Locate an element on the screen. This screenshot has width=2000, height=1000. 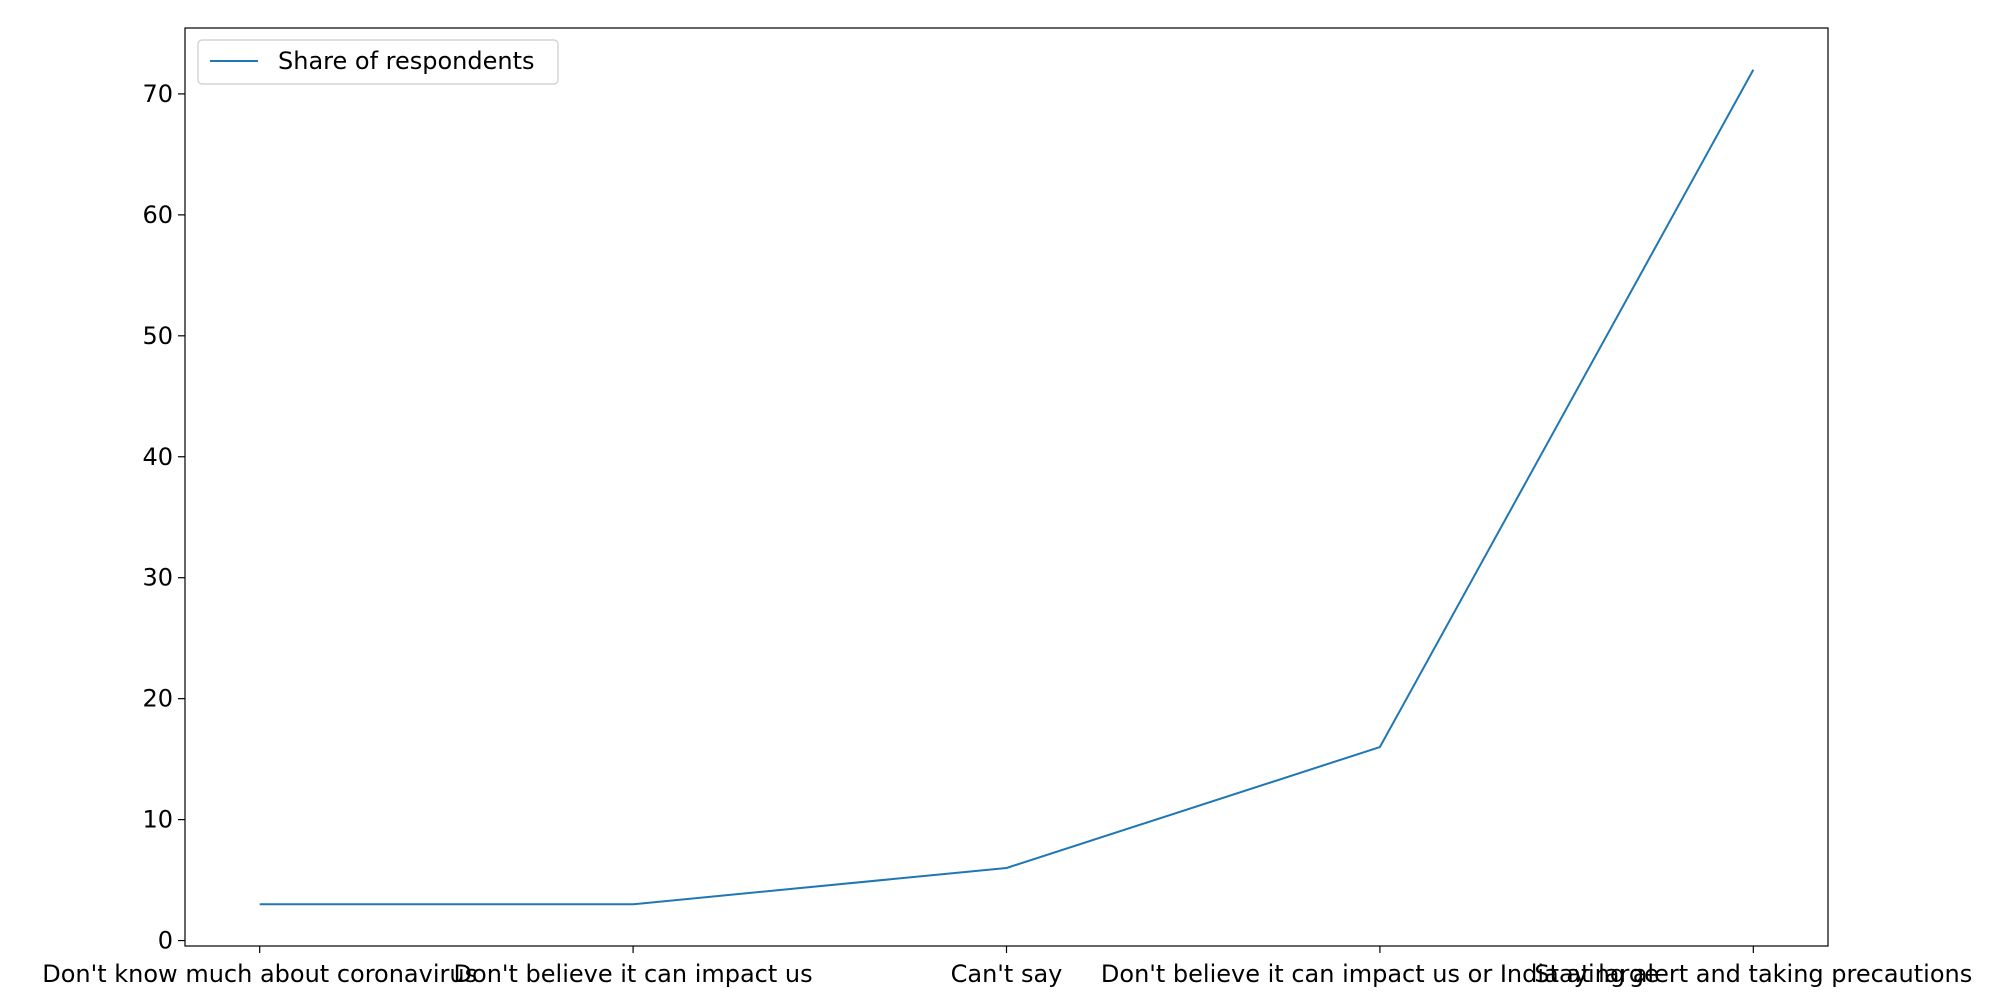
y-tick-label: 30 is located at coordinates (157, 578).